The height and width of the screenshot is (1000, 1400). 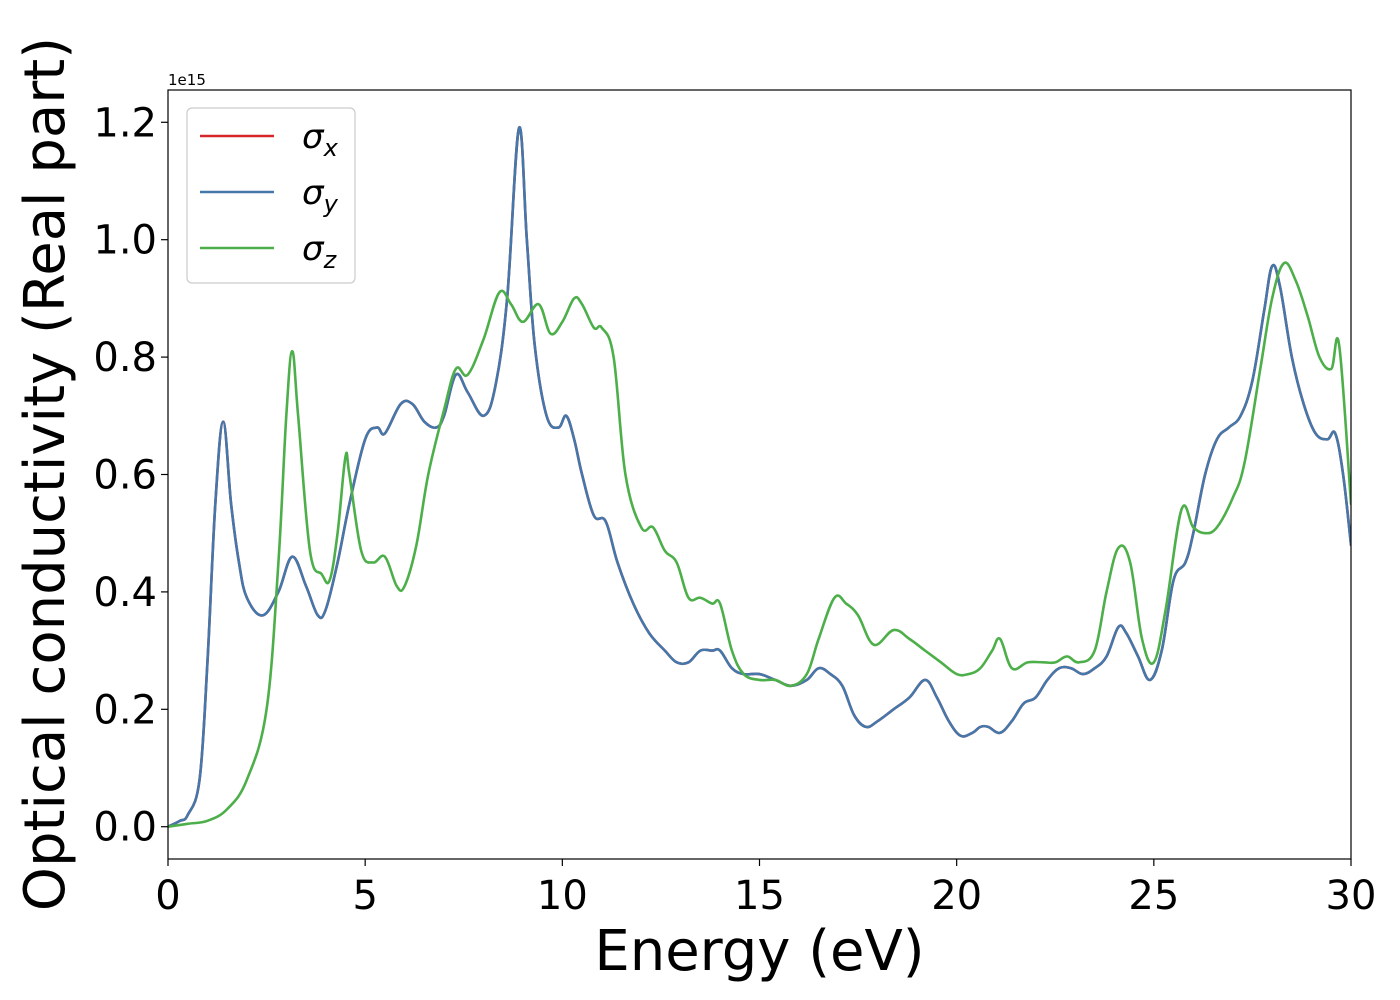 I want to click on y-tick-label: 1.2, so click(x=125, y=123).